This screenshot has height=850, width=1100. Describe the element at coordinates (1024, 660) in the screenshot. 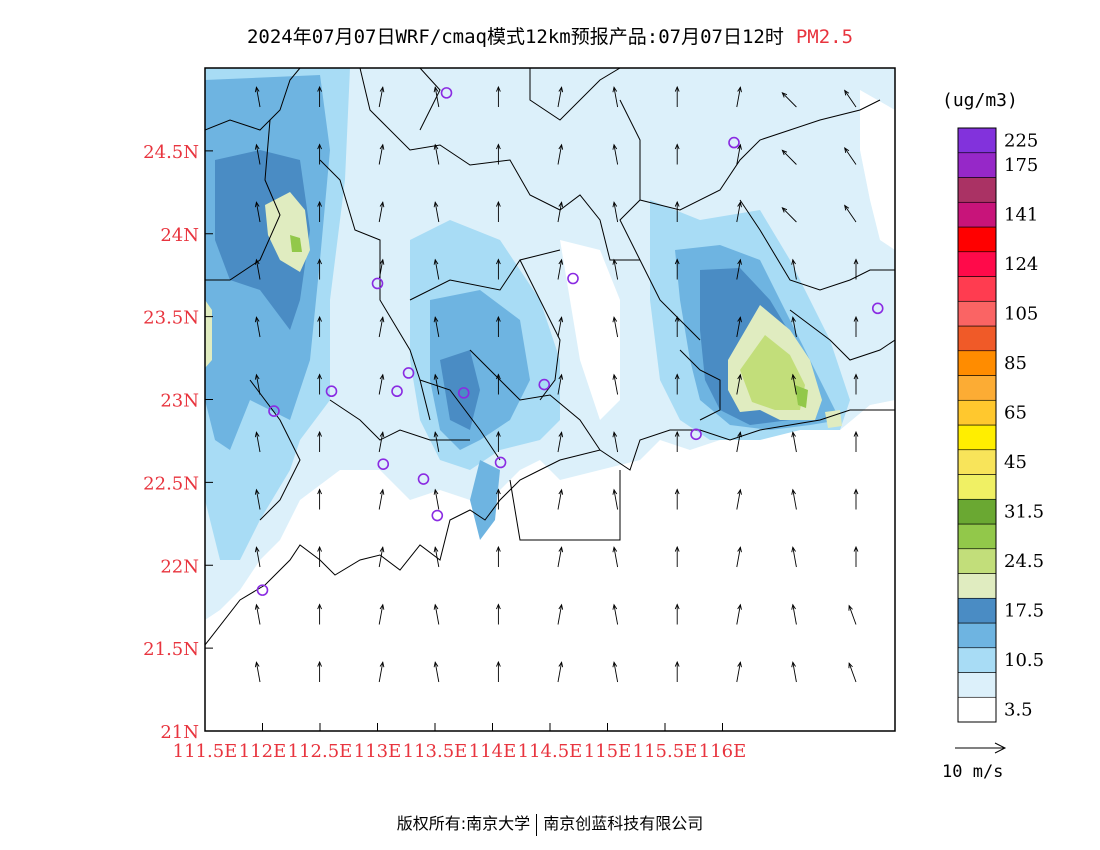

I see `legend-label: 10.5` at that location.